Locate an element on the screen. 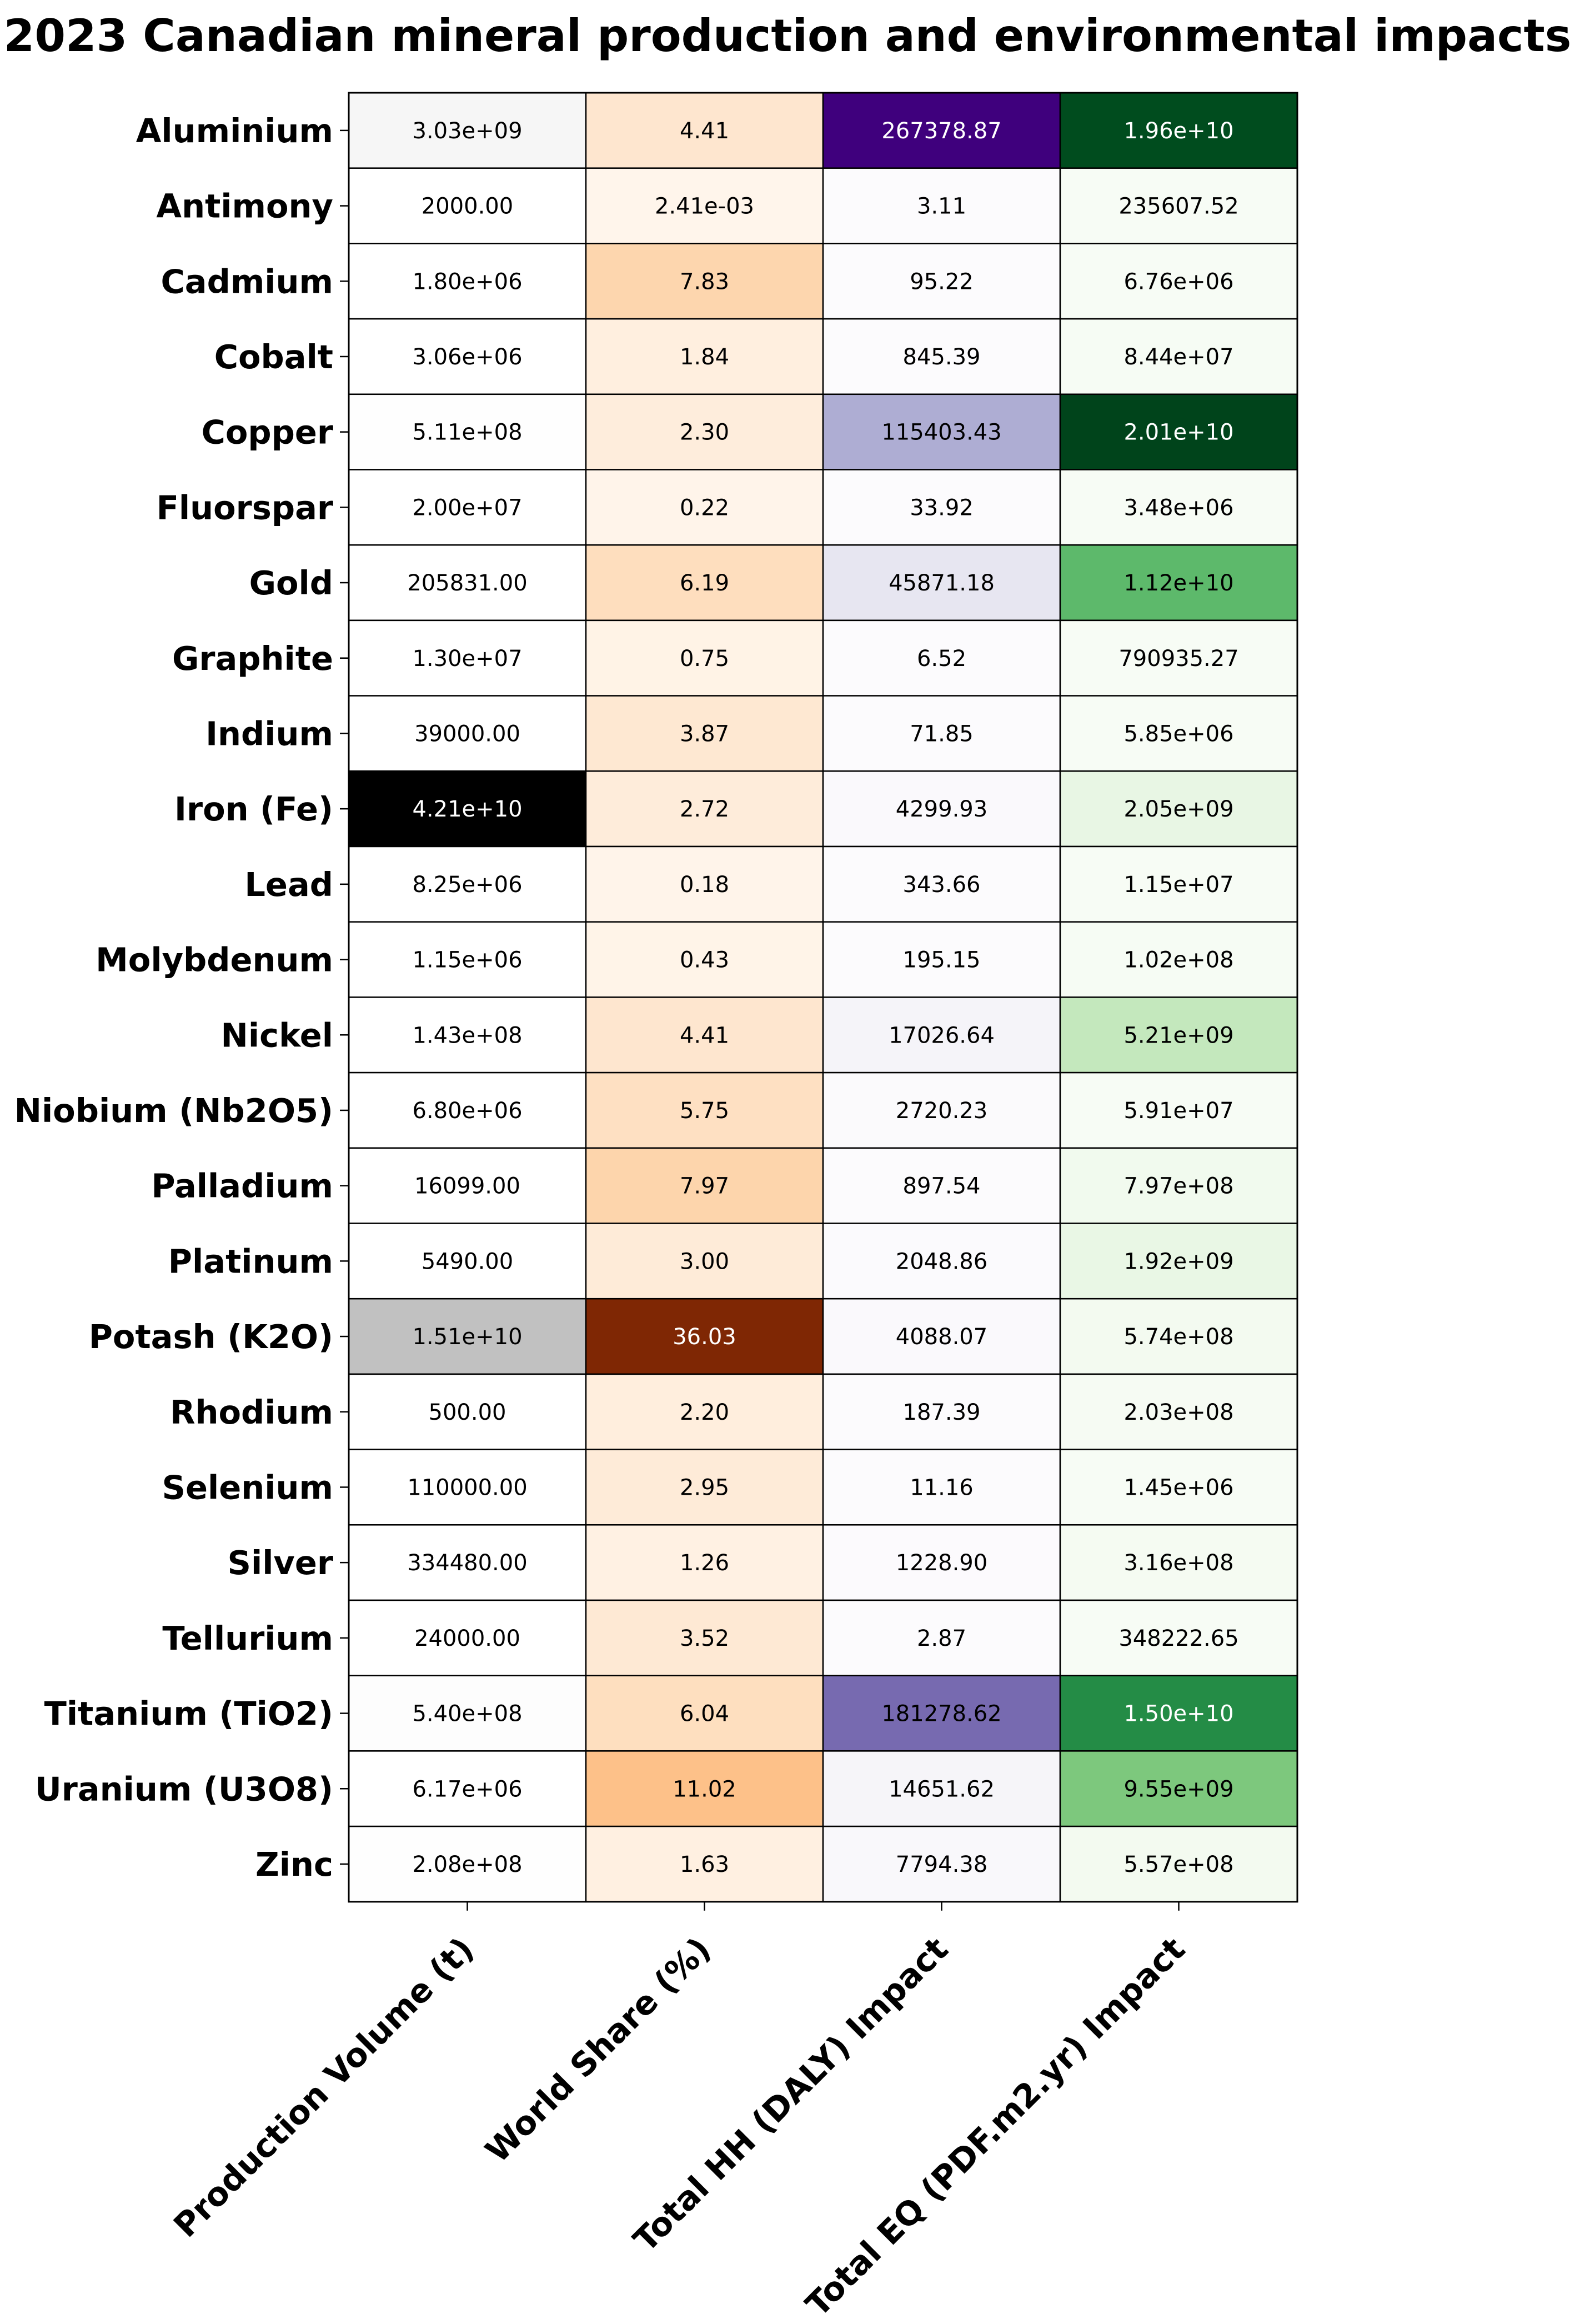 The height and width of the screenshot is (2324, 1575). row-label: Molybdenum is located at coordinates (214, 960).